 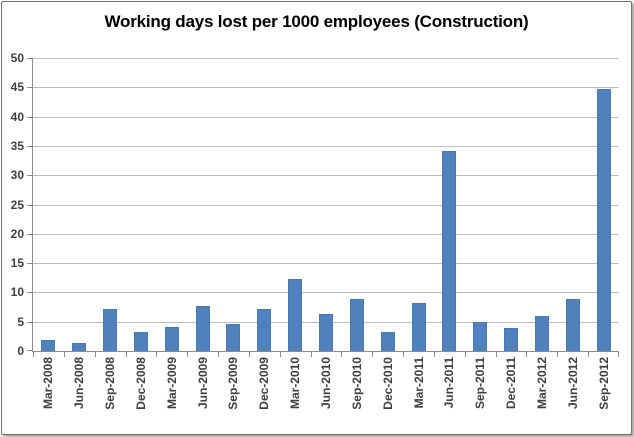 What do you see at coordinates (614, 383) in the screenshot?
I see `x-axis-label: Sep-2012` at bounding box center [614, 383].